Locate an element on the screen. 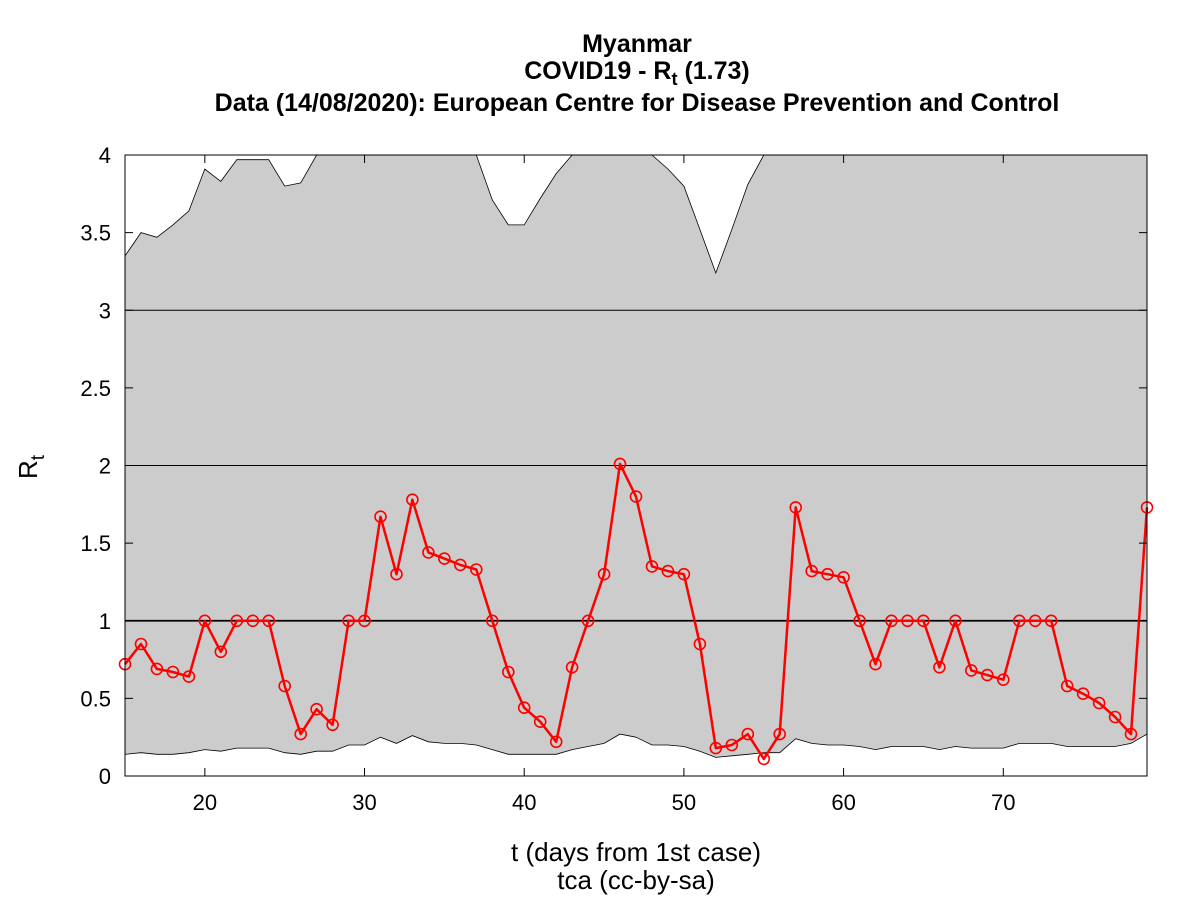 Image resolution: width=1200 pixels, height=900 pixels. x-axis-label-credit: tca (cc-by-sa) is located at coordinates (635, 880).